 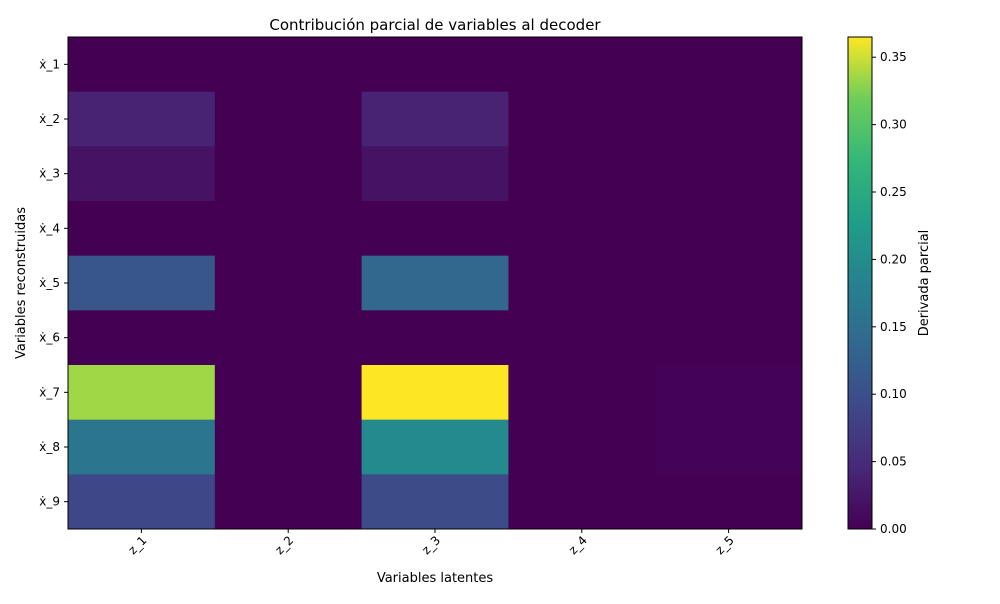 What do you see at coordinates (893, 327) in the screenshot?
I see `colorbar-tick-label: 0.15` at bounding box center [893, 327].